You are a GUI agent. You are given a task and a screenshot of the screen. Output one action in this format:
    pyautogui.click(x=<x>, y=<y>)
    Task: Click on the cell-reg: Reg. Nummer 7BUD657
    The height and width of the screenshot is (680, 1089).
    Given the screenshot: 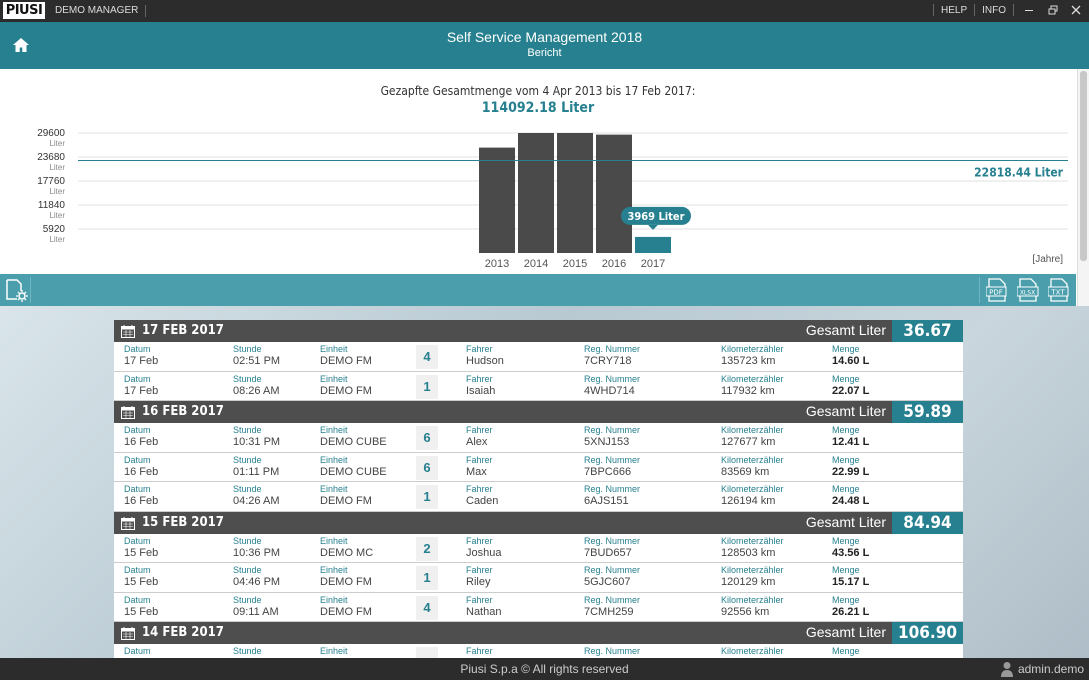 What is the action you would take?
    pyautogui.click(x=612, y=548)
    